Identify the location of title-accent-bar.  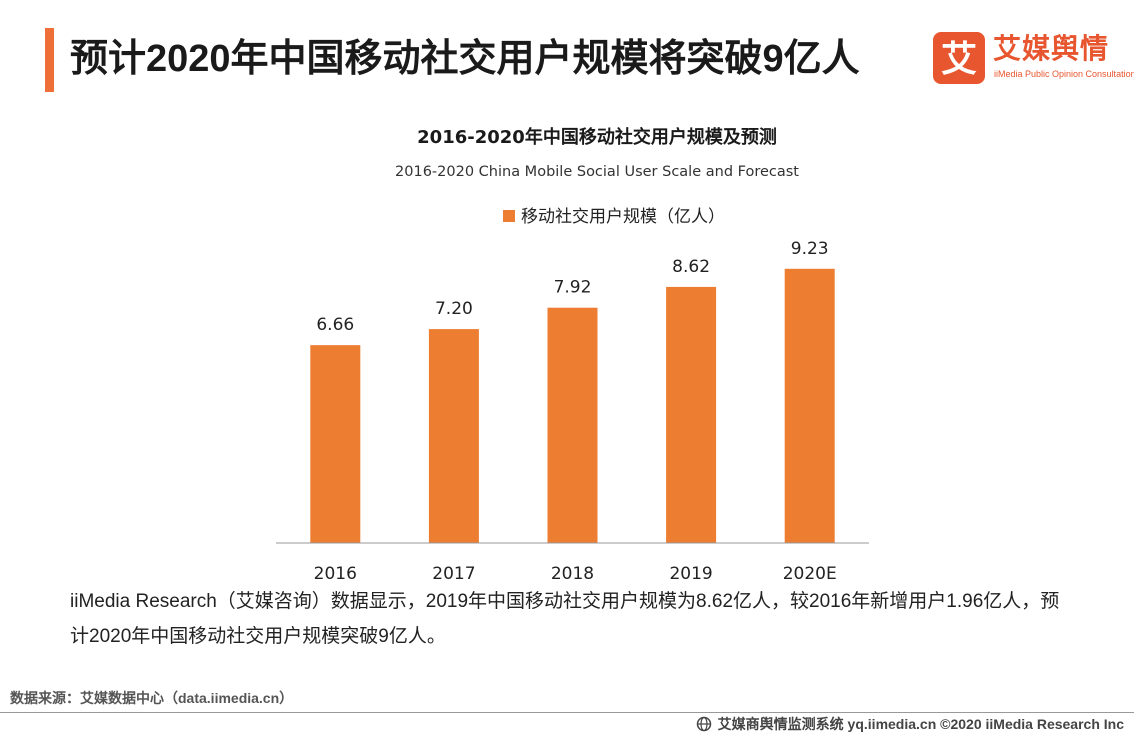
(49, 60).